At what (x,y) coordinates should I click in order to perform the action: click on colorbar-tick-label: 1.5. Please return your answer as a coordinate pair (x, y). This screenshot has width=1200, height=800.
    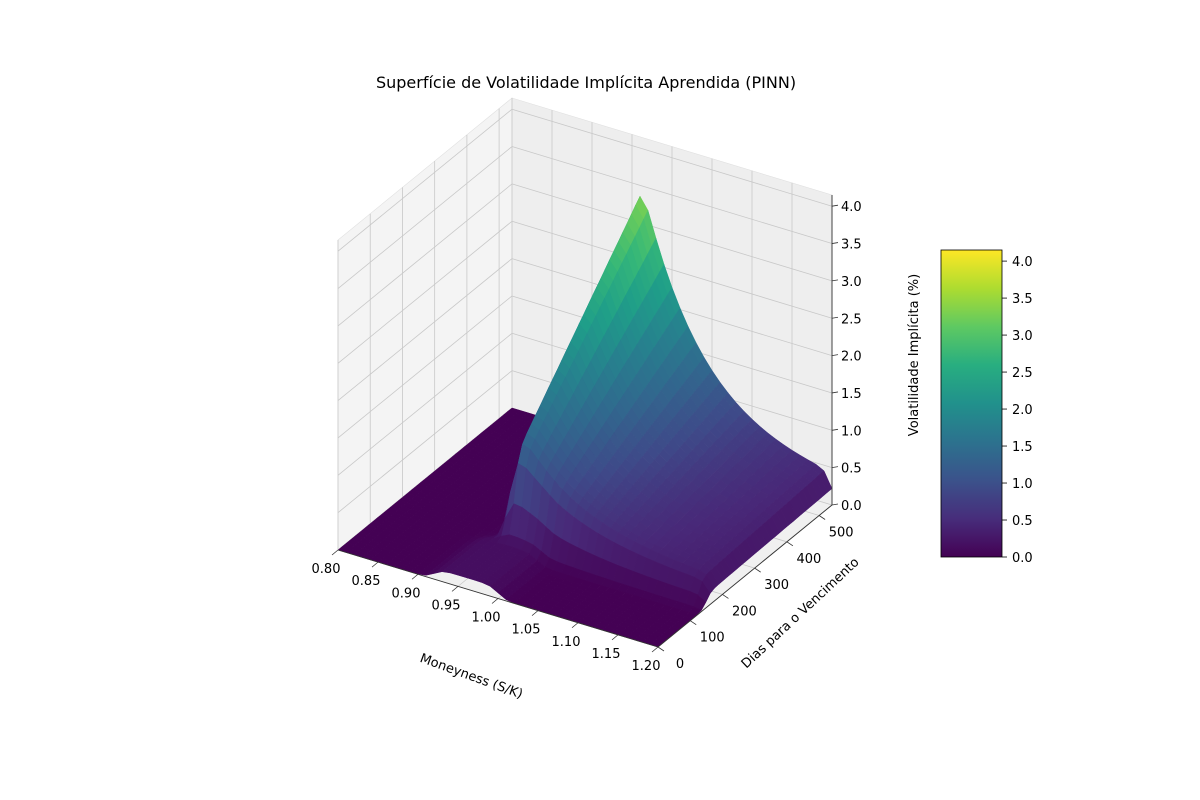
    Looking at the image, I should click on (1022, 447).